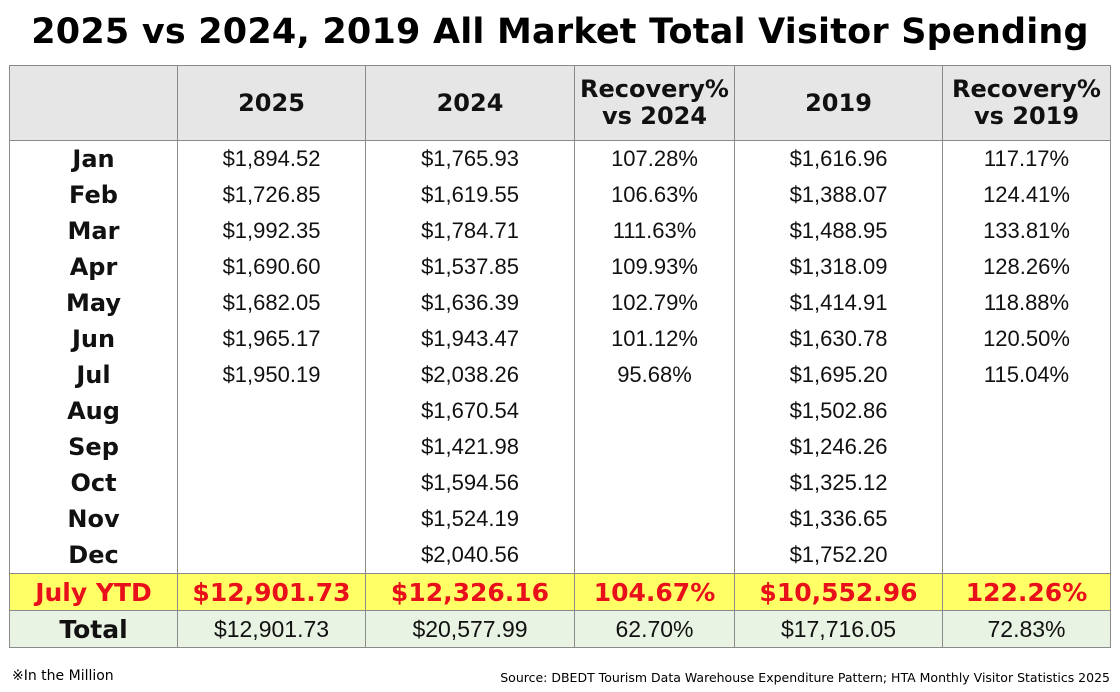  I want to click on table-cell: $1,246.26, so click(838, 447).